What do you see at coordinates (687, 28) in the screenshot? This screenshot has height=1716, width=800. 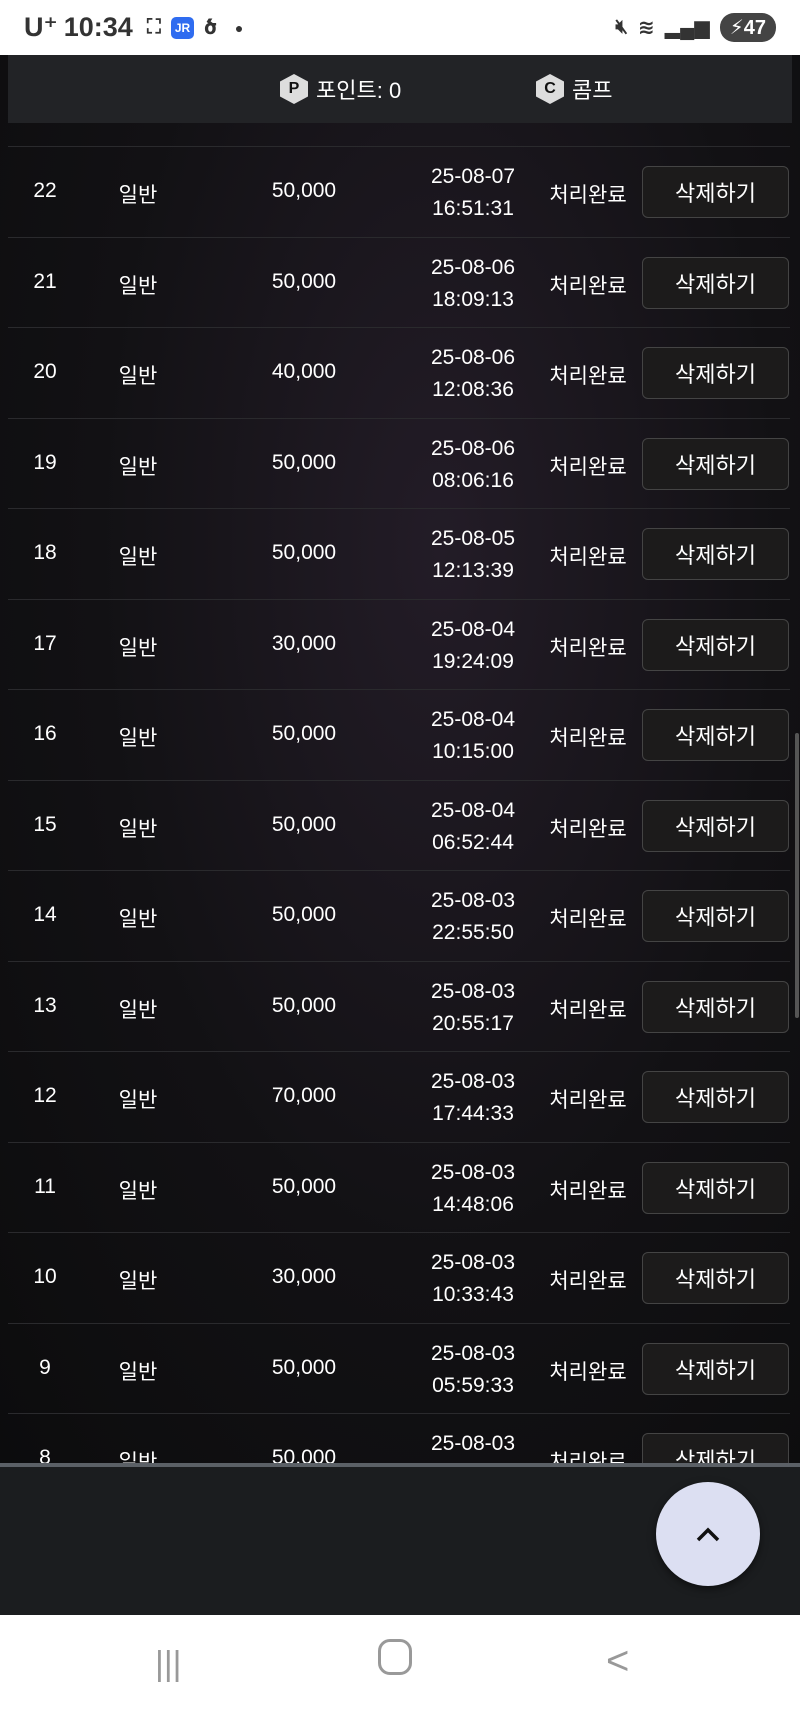 I see `signal-icon: ▂▄▆` at bounding box center [687, 28].